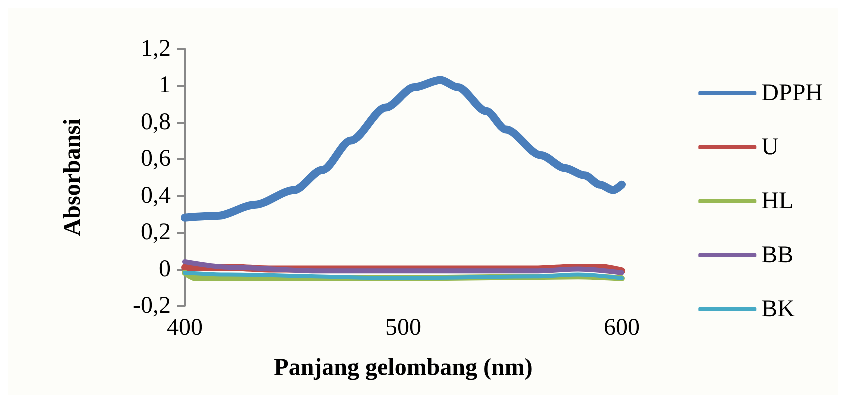 This screenshot has width=846, height=403. I want to click on legend-label: BK, so click(779, 309).